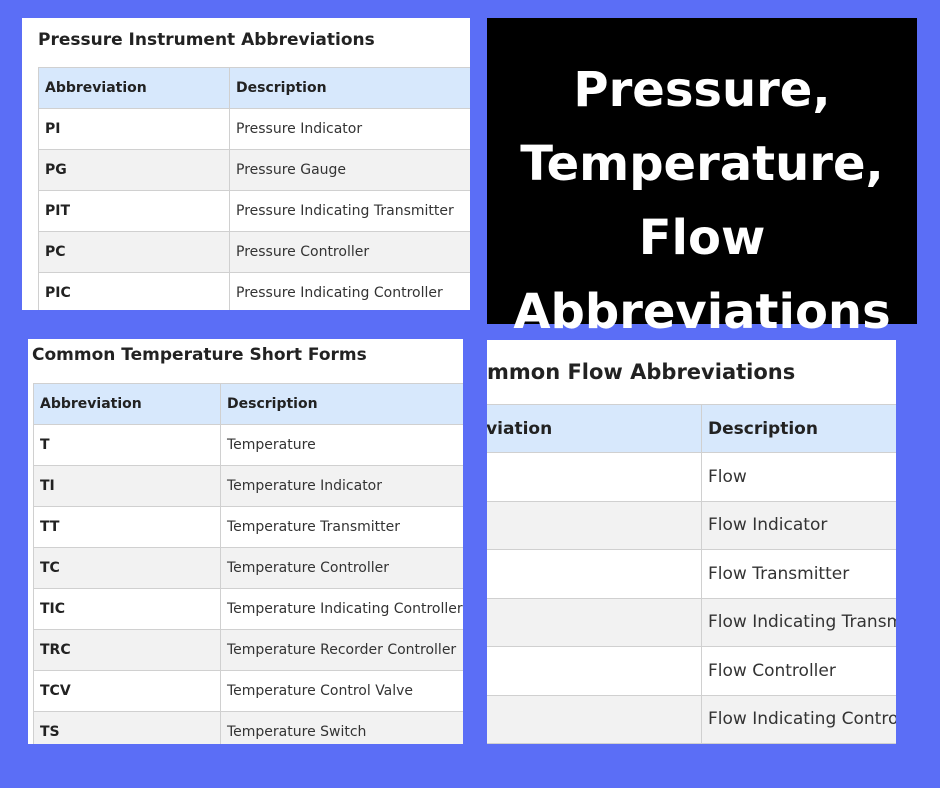 The height and width of the screenshot is (788, 940). Describe the element at coordinates (127, 727) in the screenshot. I see `abbreviation-cell: TS` at that location.